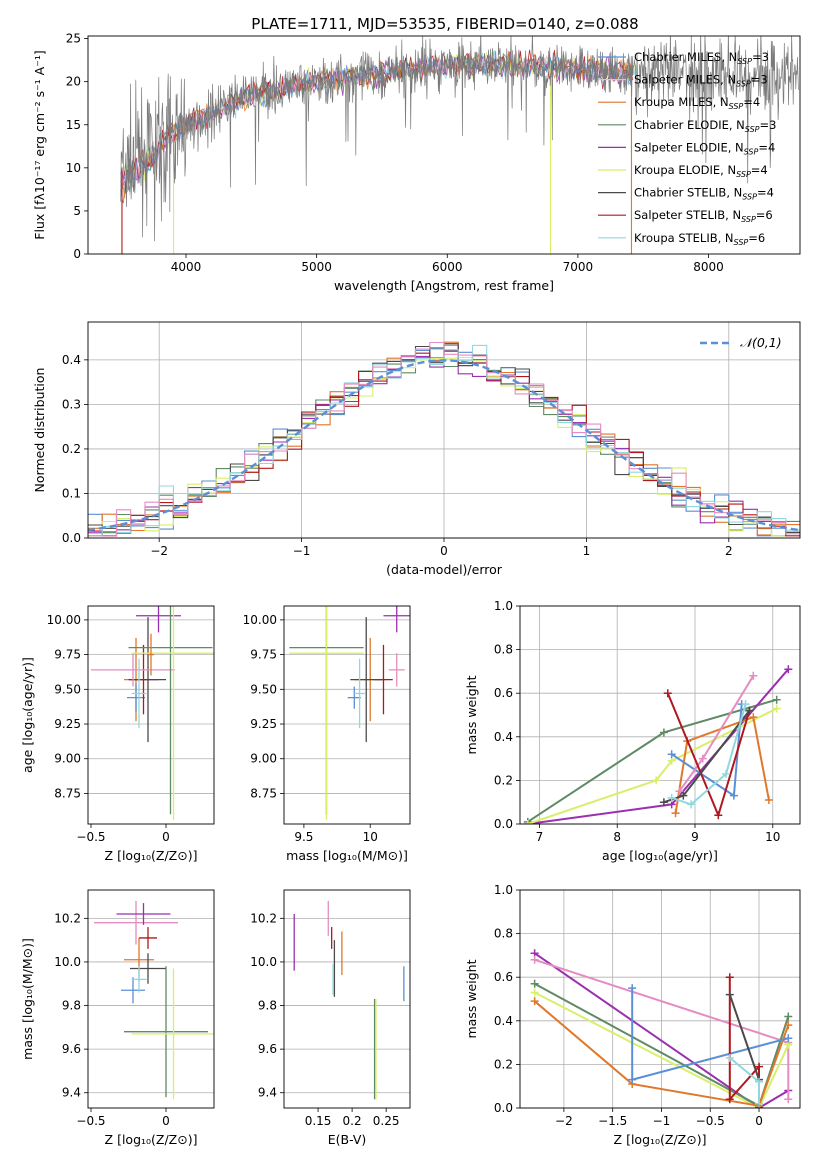  What do you see at coordinates (761, 342) in the screenshot?
I see `legend-label: 𝒩(0,1)` at bounding box center [761, 342].